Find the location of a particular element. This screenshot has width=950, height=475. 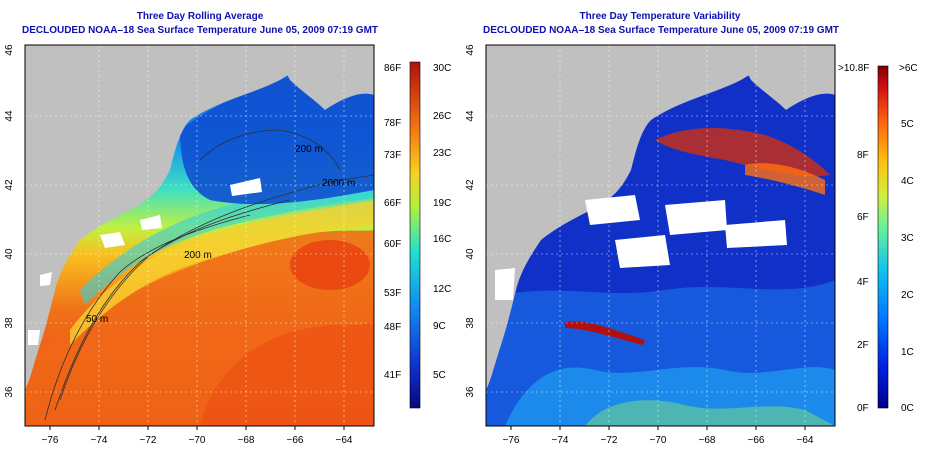

left-x-tick-2: −74 is located at coordinates (99, 440).